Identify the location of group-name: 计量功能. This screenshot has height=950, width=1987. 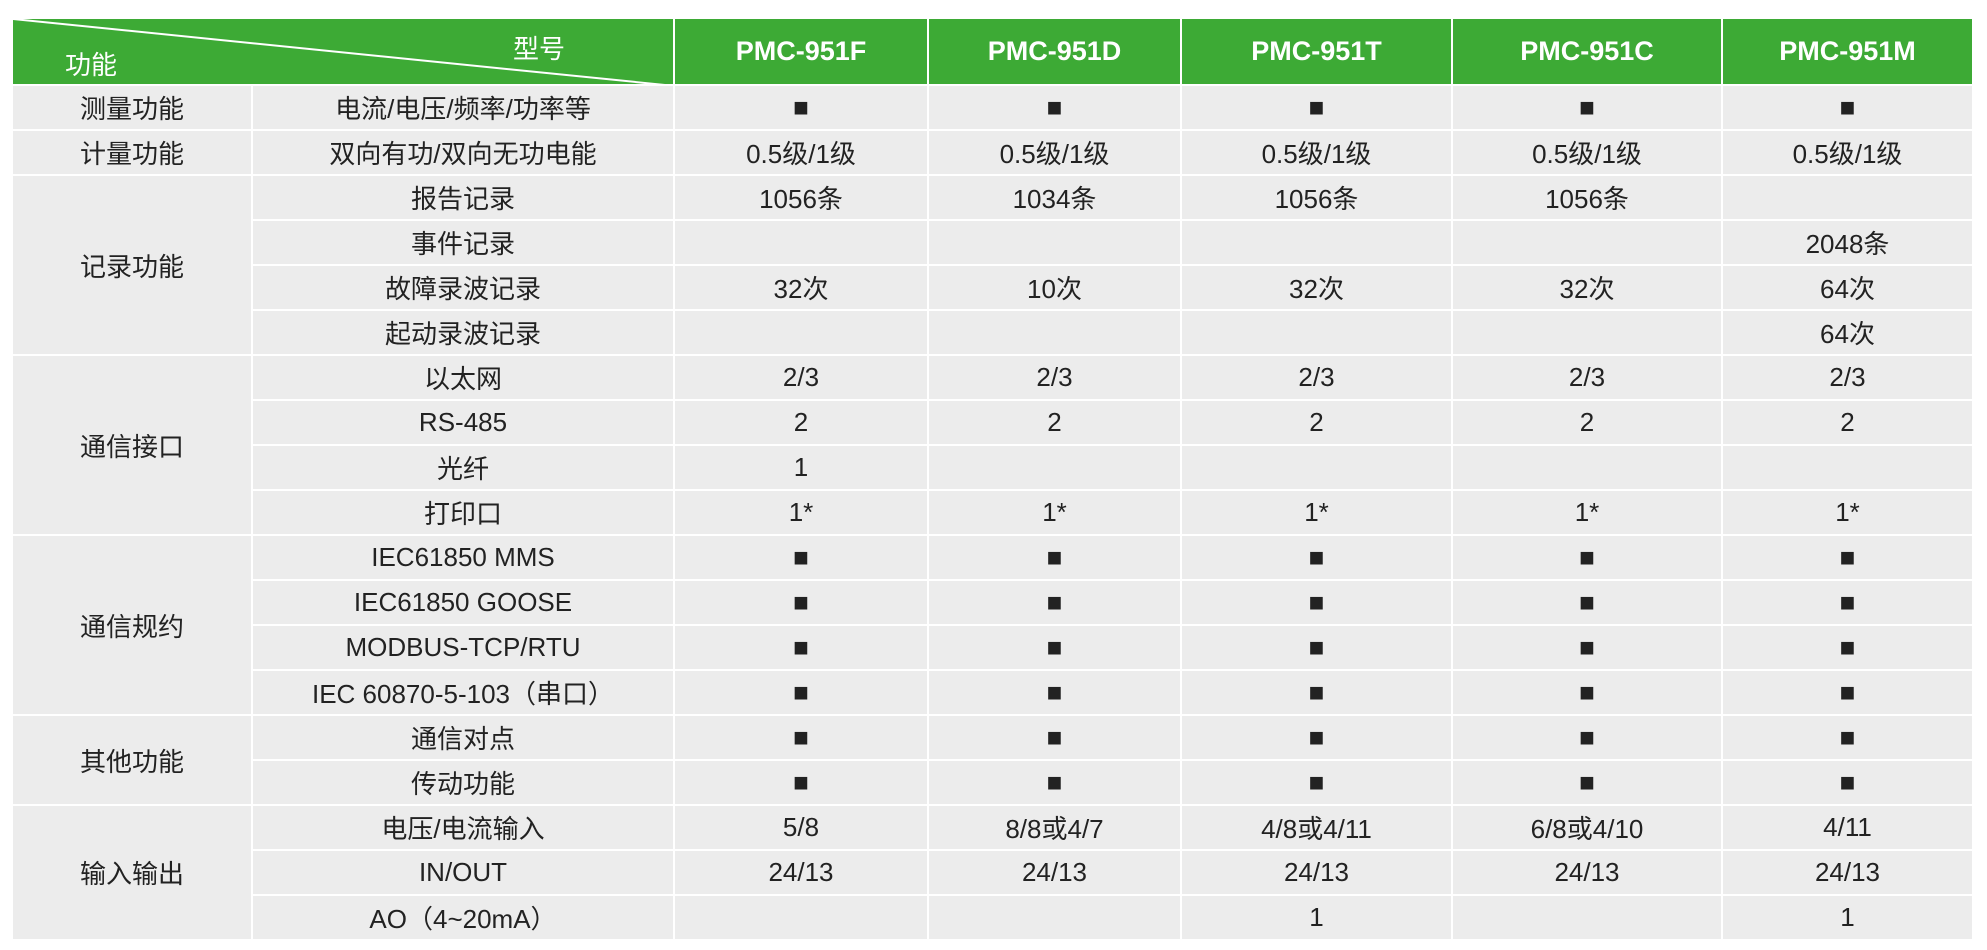
(133, 153).